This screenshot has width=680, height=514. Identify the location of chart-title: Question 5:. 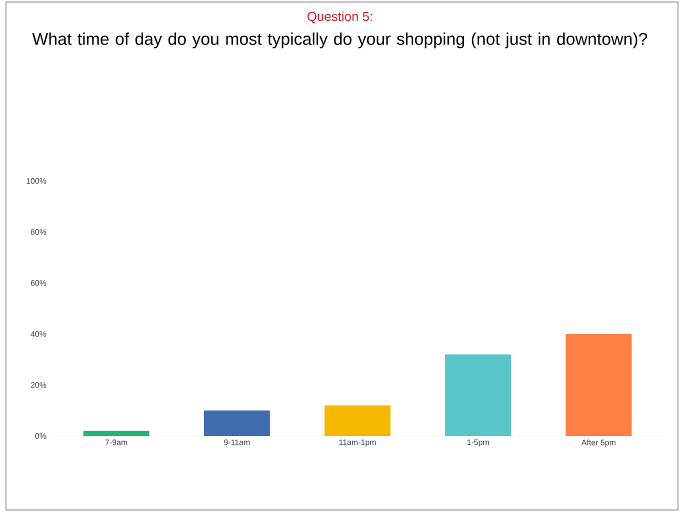
(339, 18).